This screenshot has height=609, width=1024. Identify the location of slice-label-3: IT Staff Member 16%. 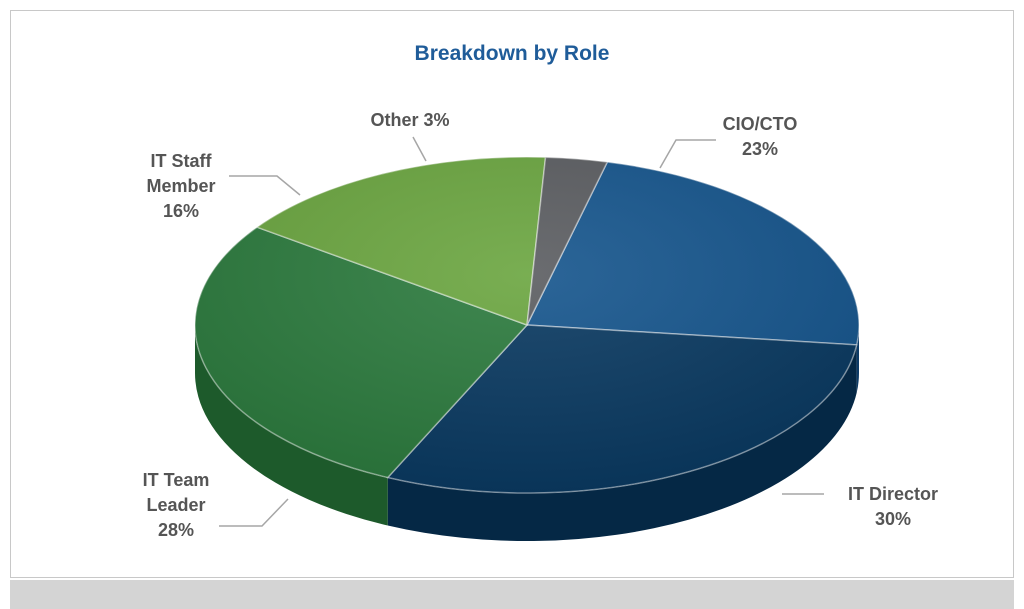
(180, 186).